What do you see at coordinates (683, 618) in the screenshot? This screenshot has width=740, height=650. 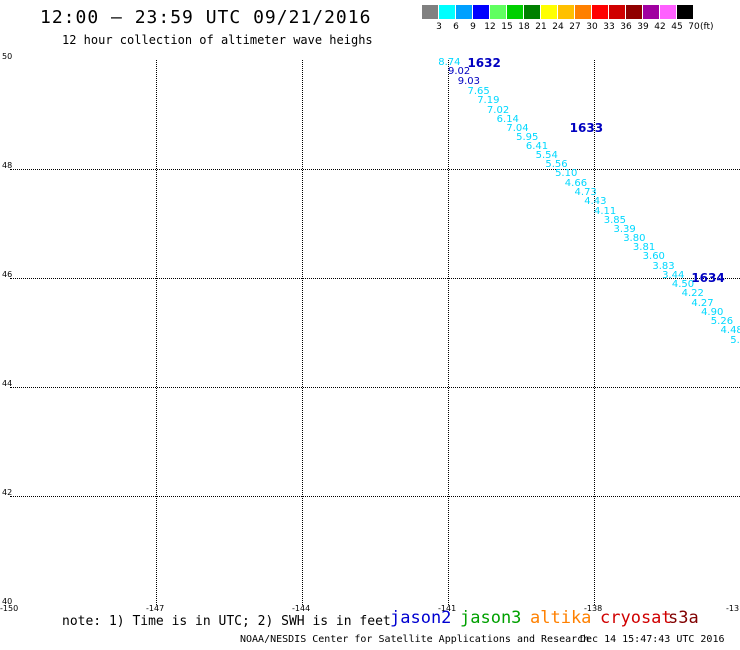 I see `satellite-name-s3a: s3a` at bounding box center [683, 618].